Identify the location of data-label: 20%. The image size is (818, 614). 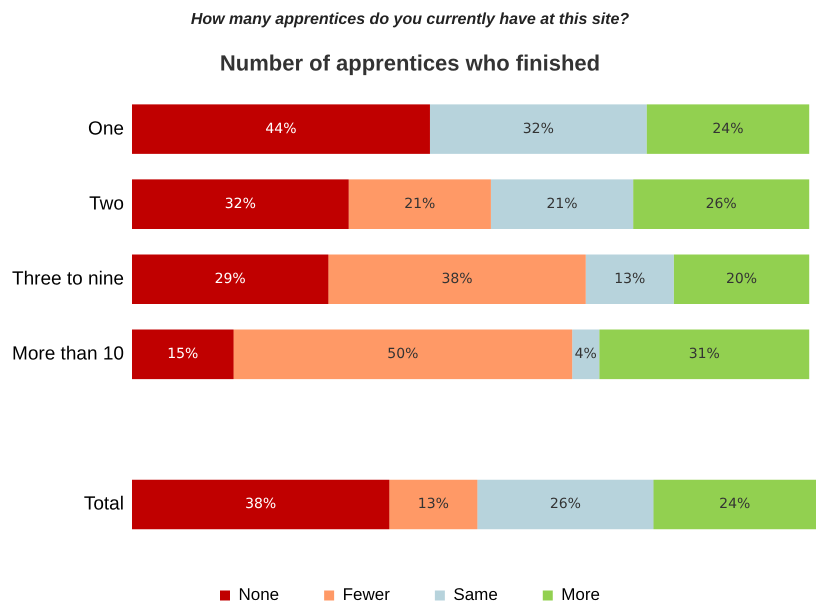
(742, 278).